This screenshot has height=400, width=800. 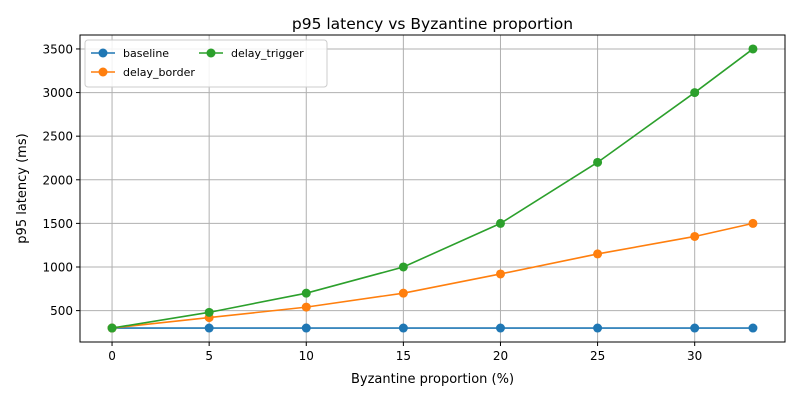 What do you see at coordinates (267, 53) in the screenshot?
I see `legend-label: delay_trigger` at bounding box center [267, 53].